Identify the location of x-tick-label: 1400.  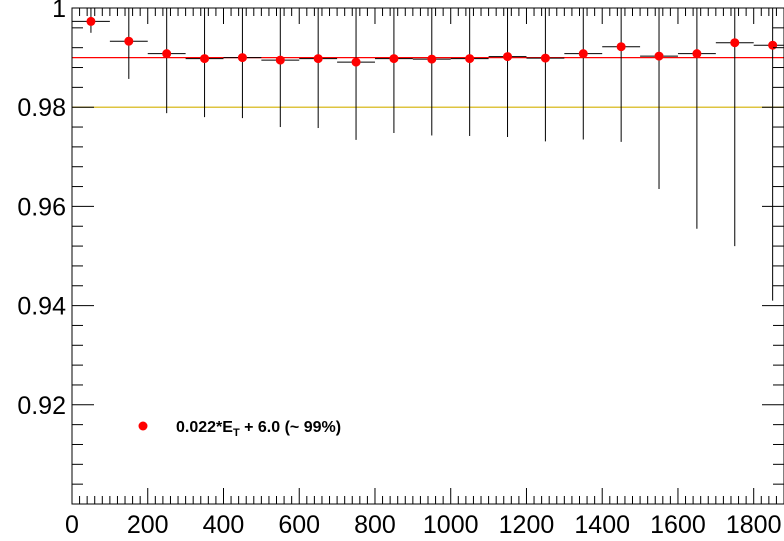
(602, 525).